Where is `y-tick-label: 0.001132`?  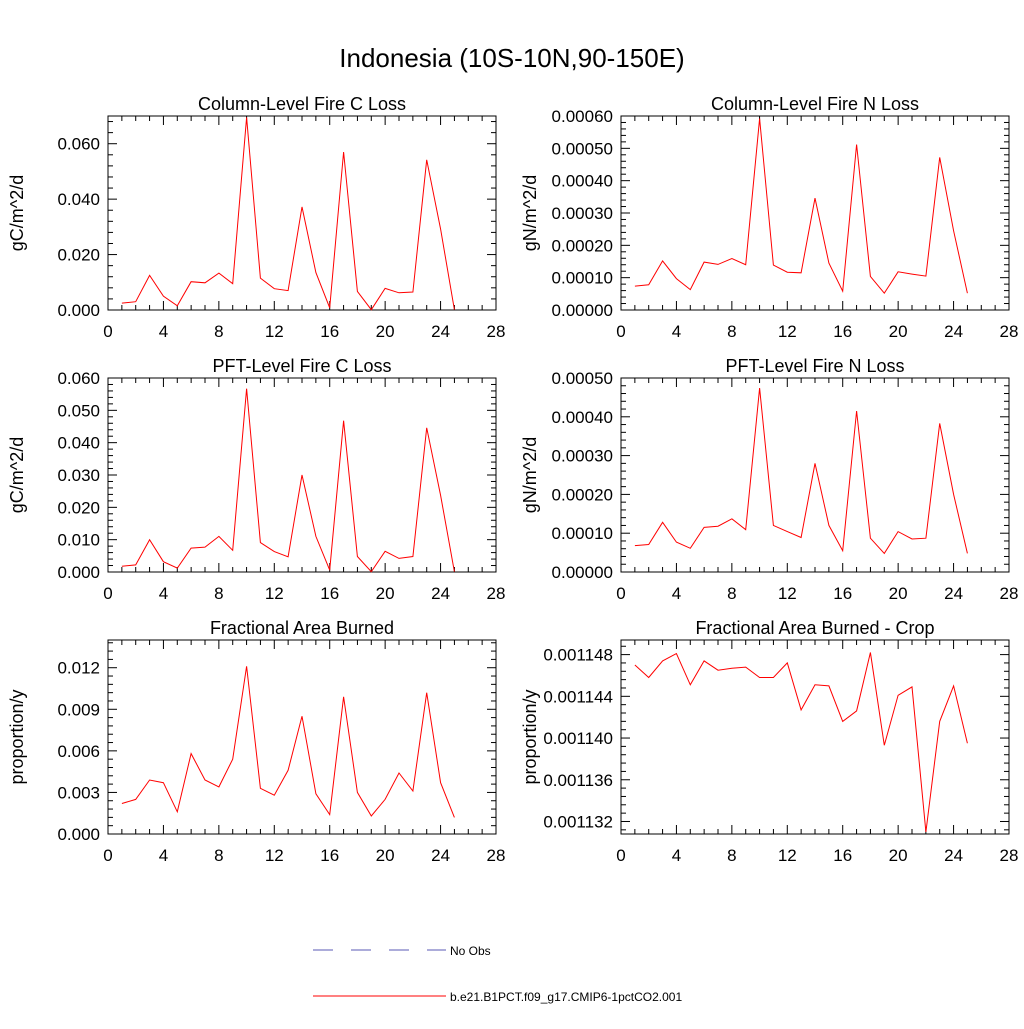
y-tick-label: 0.001132 is located at coordinates (578, 821).